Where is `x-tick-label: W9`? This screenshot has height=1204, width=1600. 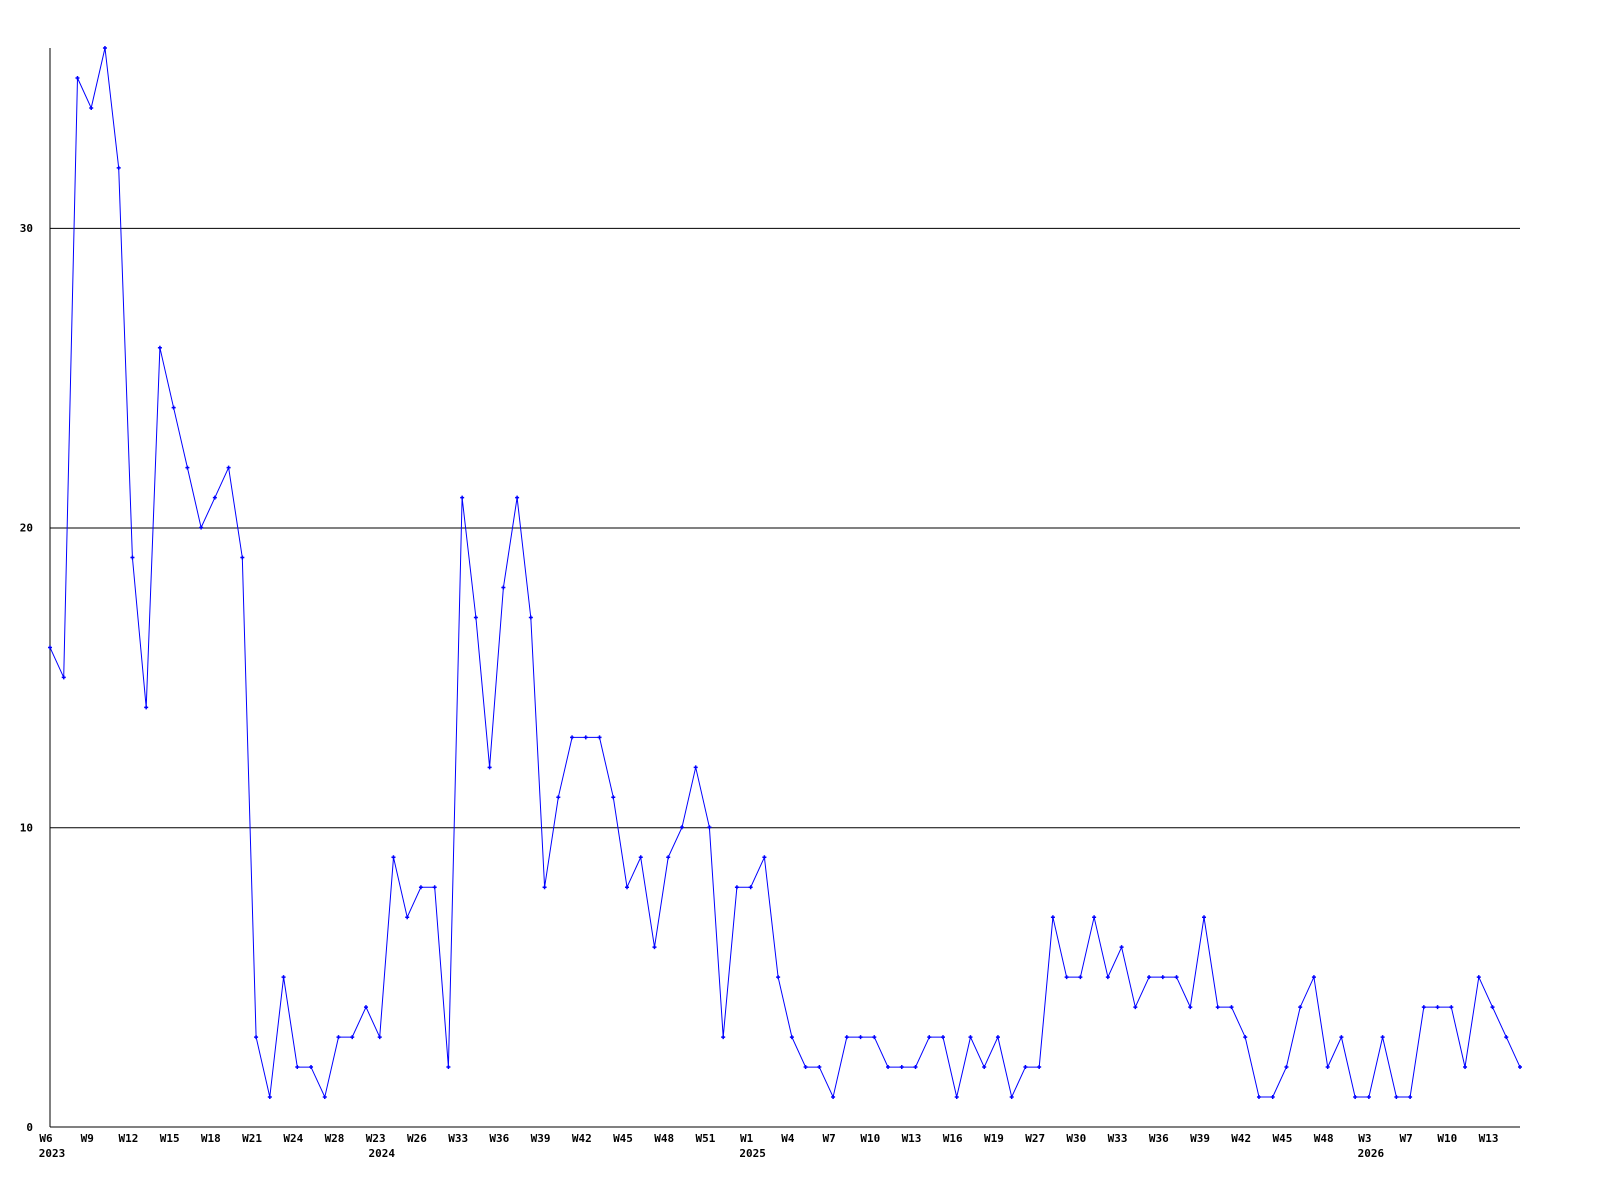
x-tick-label: W9 is located at coordinates (87, 1138).